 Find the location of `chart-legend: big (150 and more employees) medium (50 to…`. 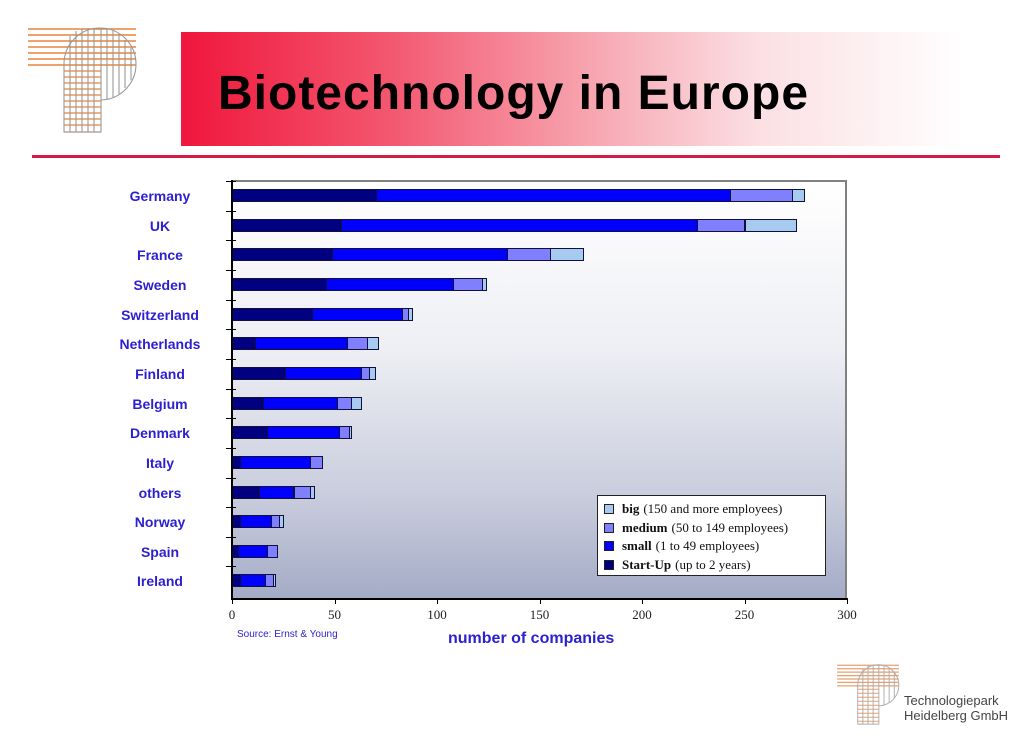

chart-legend: big (150 and more employees) medium (50 to… is located at coordinates (711, 535).